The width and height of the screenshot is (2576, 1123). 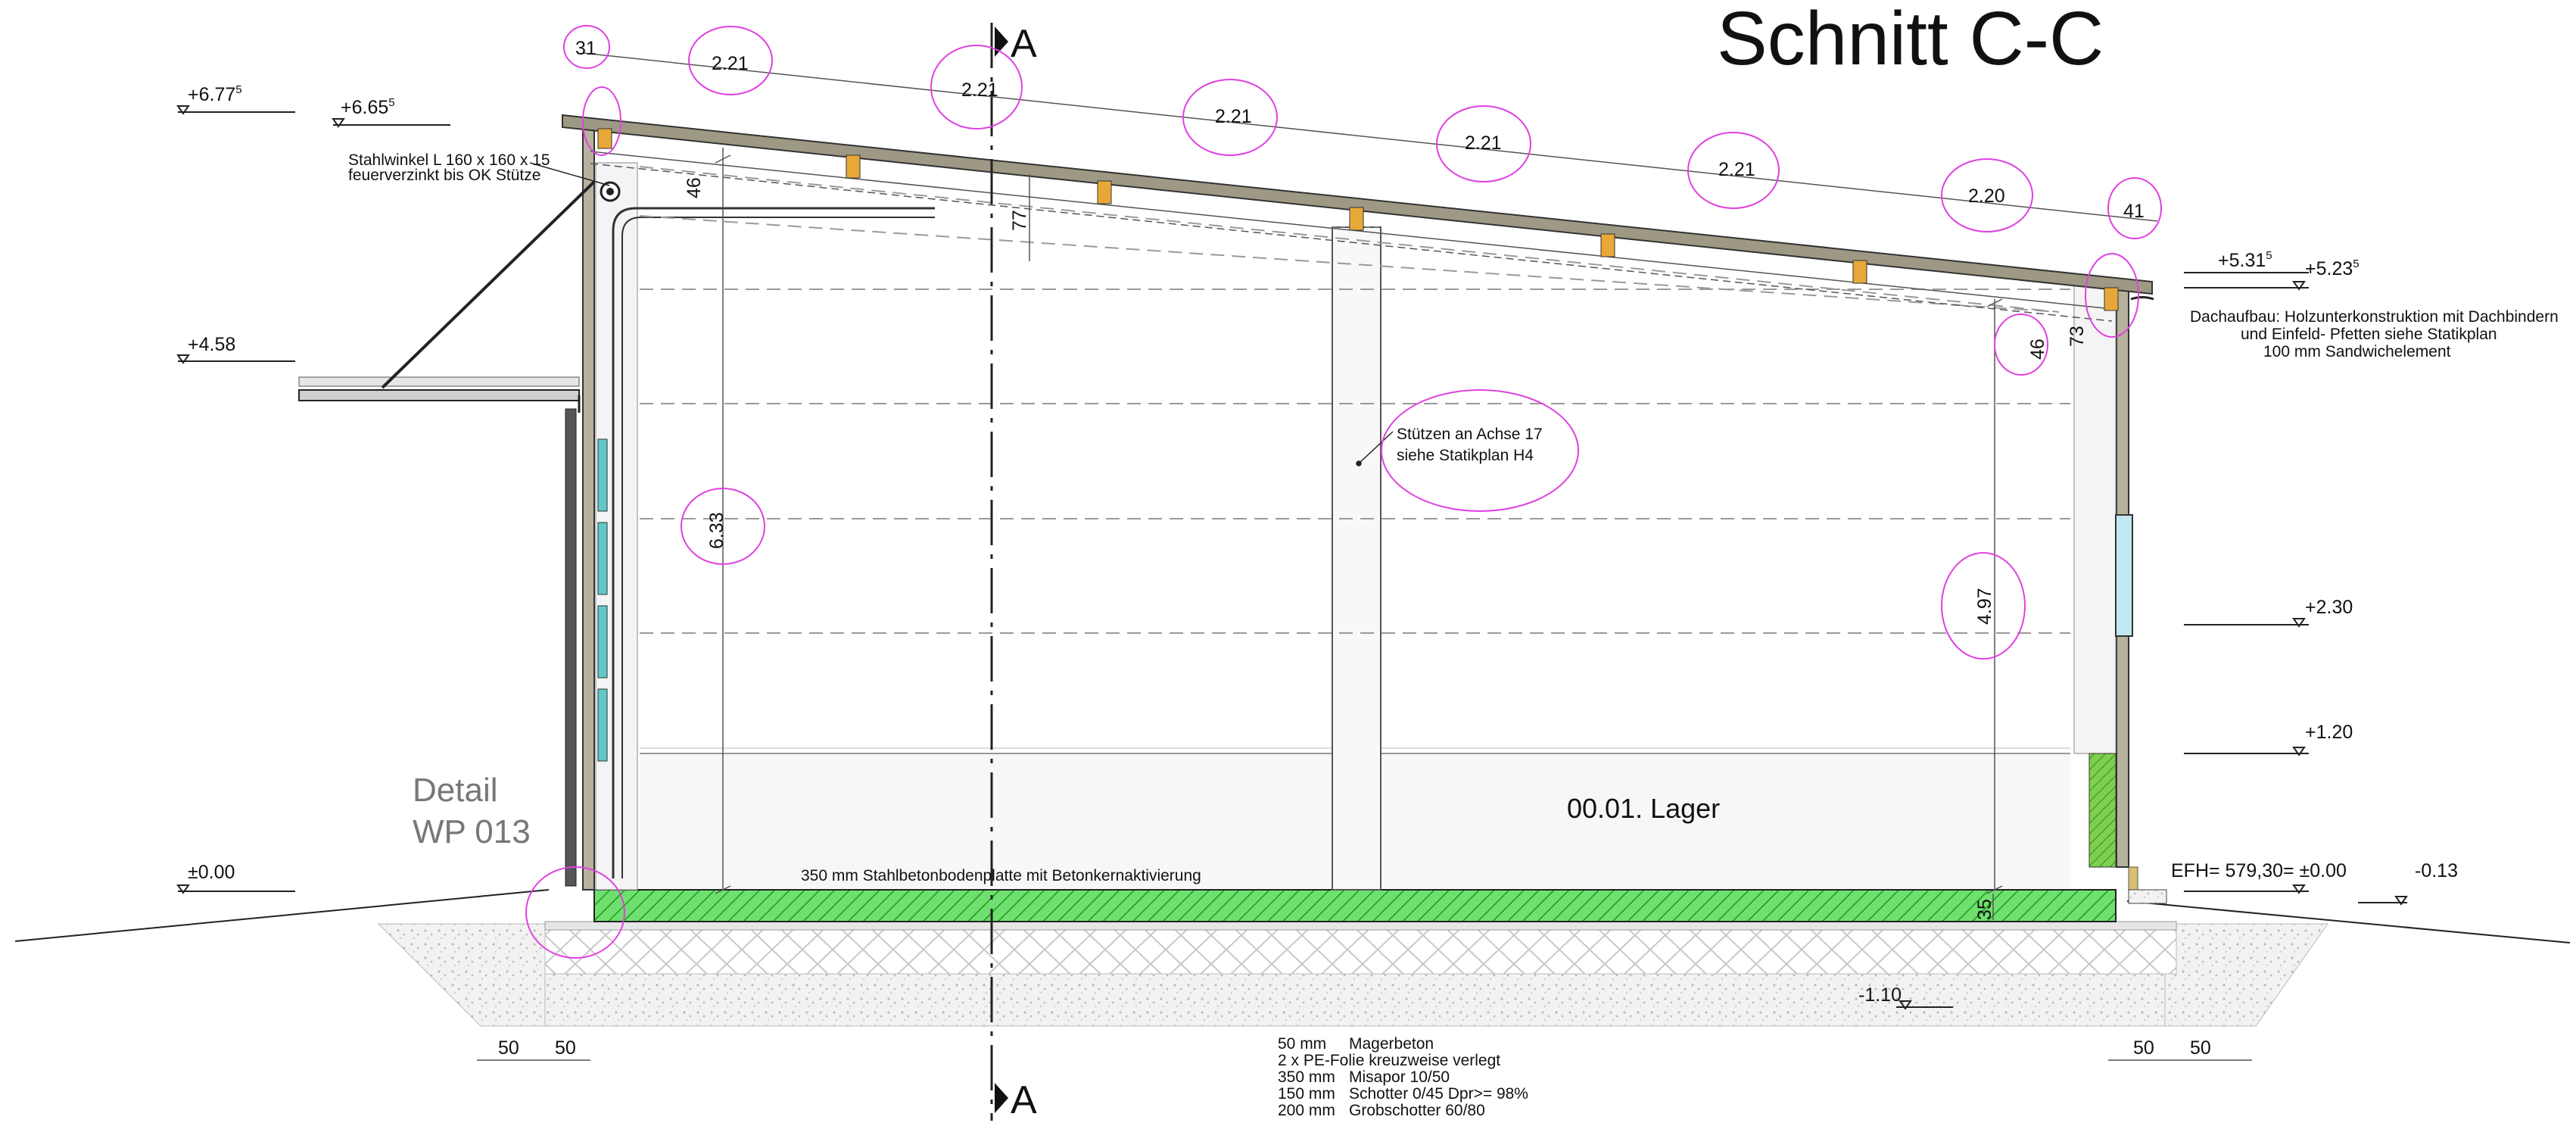 I want to click on section-axis, so click(x=999, y=572).